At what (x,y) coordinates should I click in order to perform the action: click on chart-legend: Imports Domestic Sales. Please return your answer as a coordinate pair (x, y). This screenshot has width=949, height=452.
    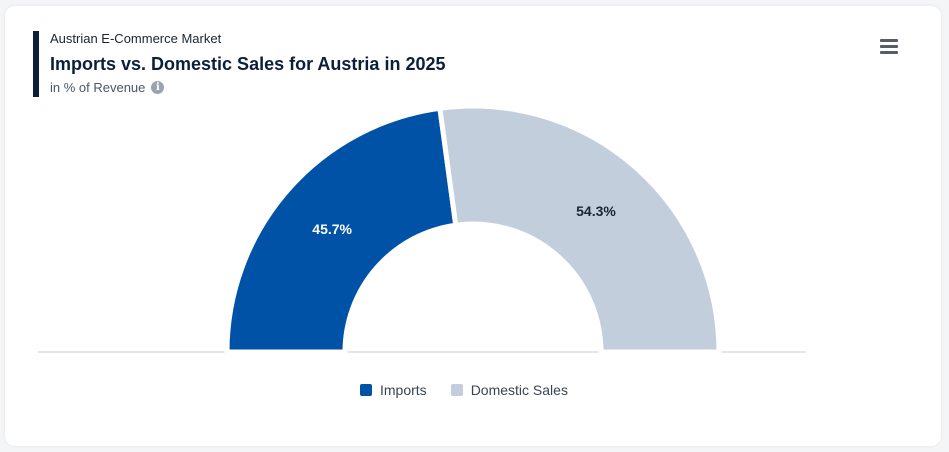
    Looking at the image, I should click on (464, 390).